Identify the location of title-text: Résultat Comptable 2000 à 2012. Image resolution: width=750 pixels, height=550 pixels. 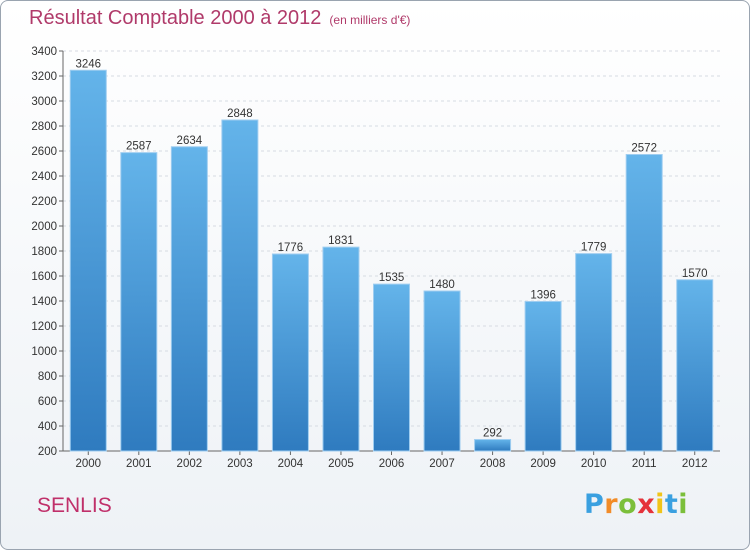
(175, 18).